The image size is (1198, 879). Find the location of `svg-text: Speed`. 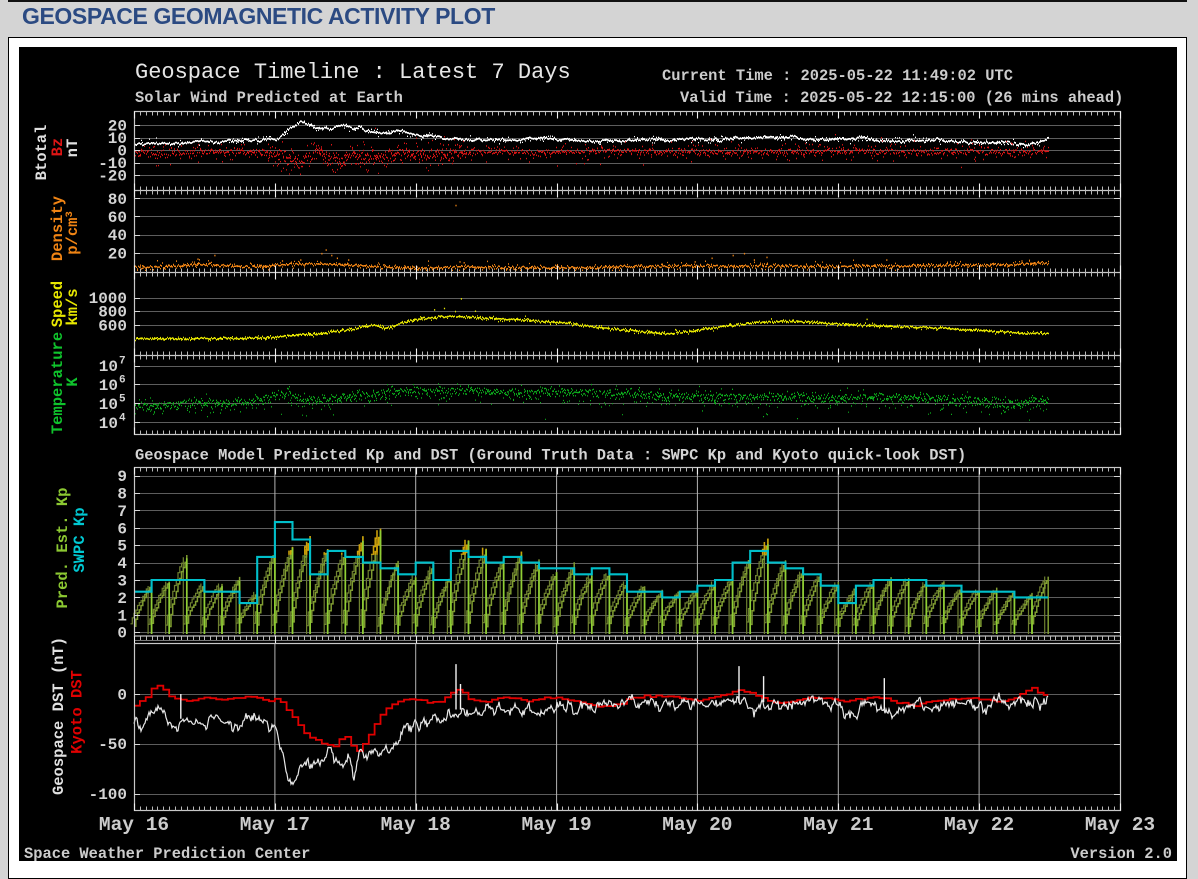

svg-text: Speed is located at coordinates (58, 304).